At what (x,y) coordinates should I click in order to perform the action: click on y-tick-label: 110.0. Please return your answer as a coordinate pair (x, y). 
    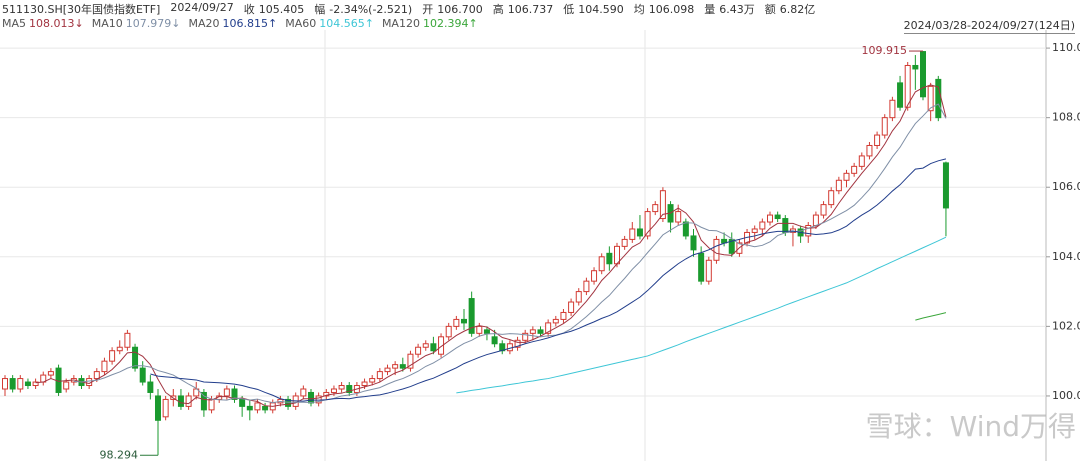
    Looking at the image, I should click on (1066, 47).